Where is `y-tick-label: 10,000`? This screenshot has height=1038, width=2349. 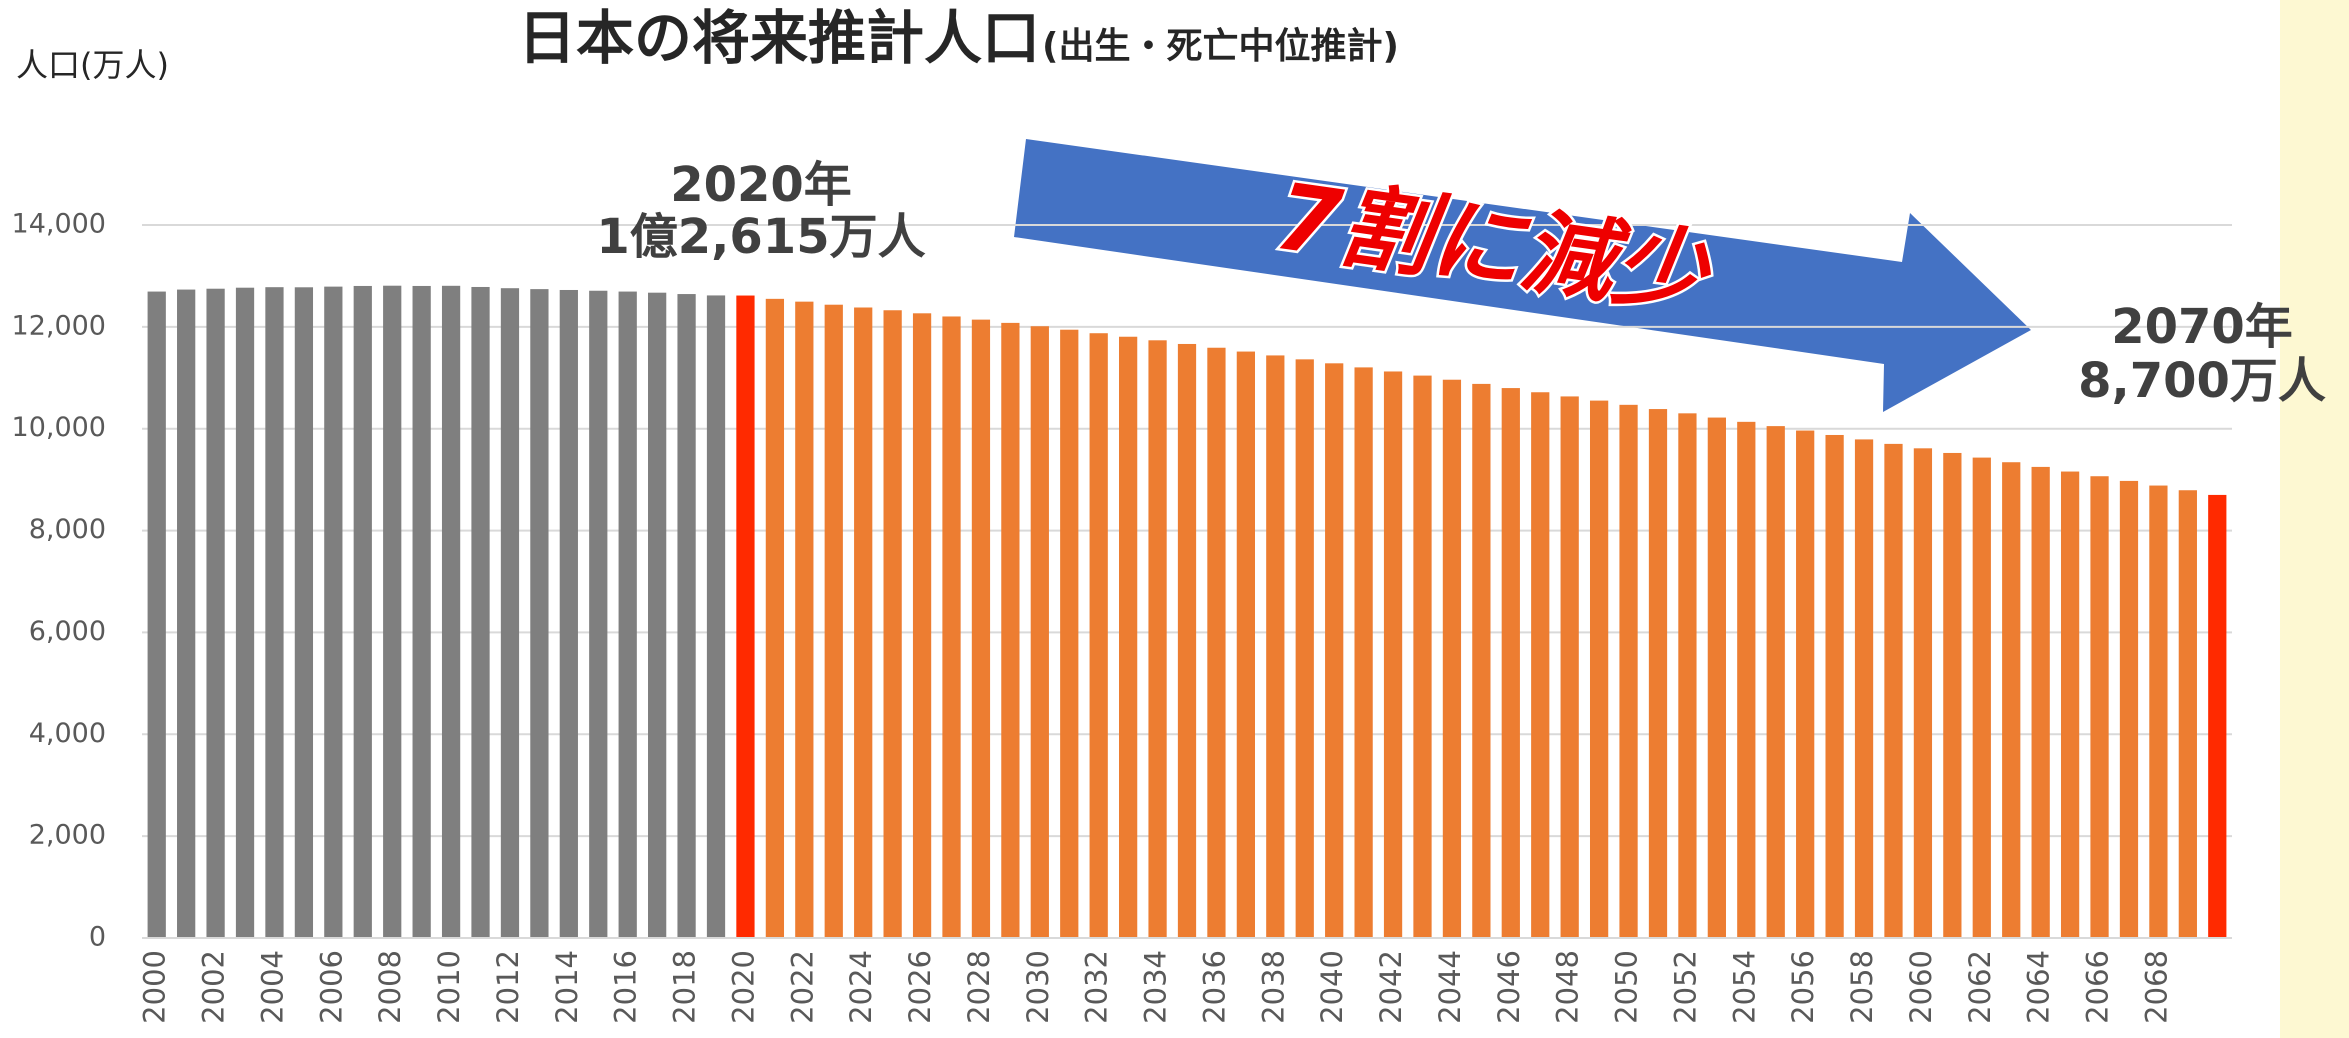
y-tick-label: 10,000 is located at coordinates (59, 427).